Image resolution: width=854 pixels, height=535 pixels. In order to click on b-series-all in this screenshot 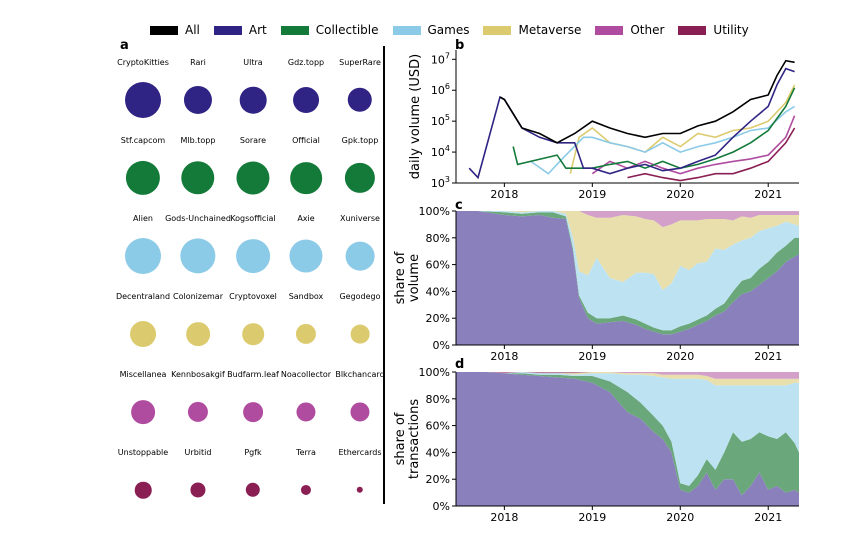, I will do `click(647, 101)`.